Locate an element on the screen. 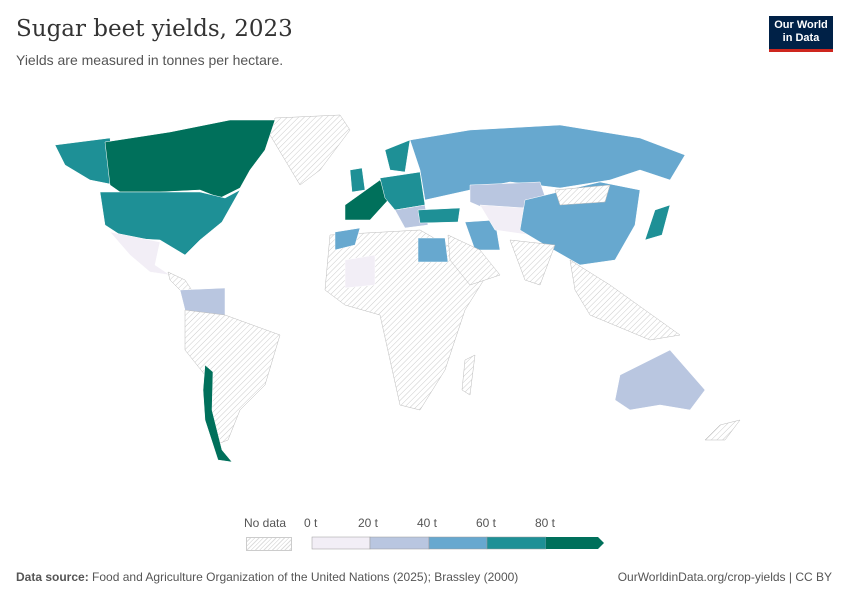  legend-tick: 0 t is located at coordinates (311, 523).